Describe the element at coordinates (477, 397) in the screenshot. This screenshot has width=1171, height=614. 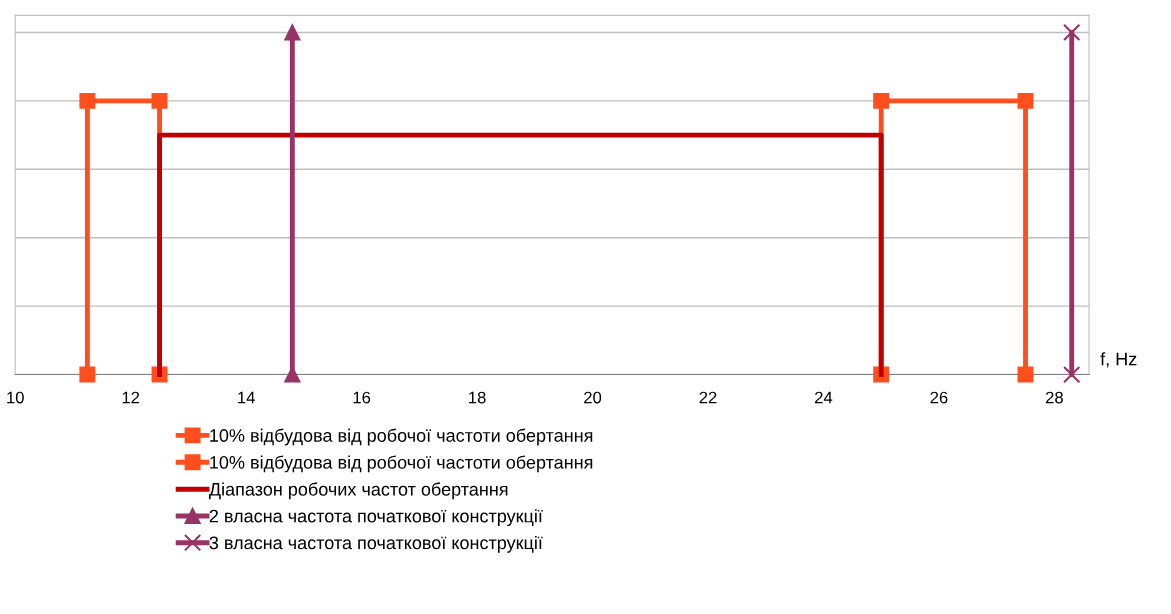
I see `x-tick-label: 18` at that location.